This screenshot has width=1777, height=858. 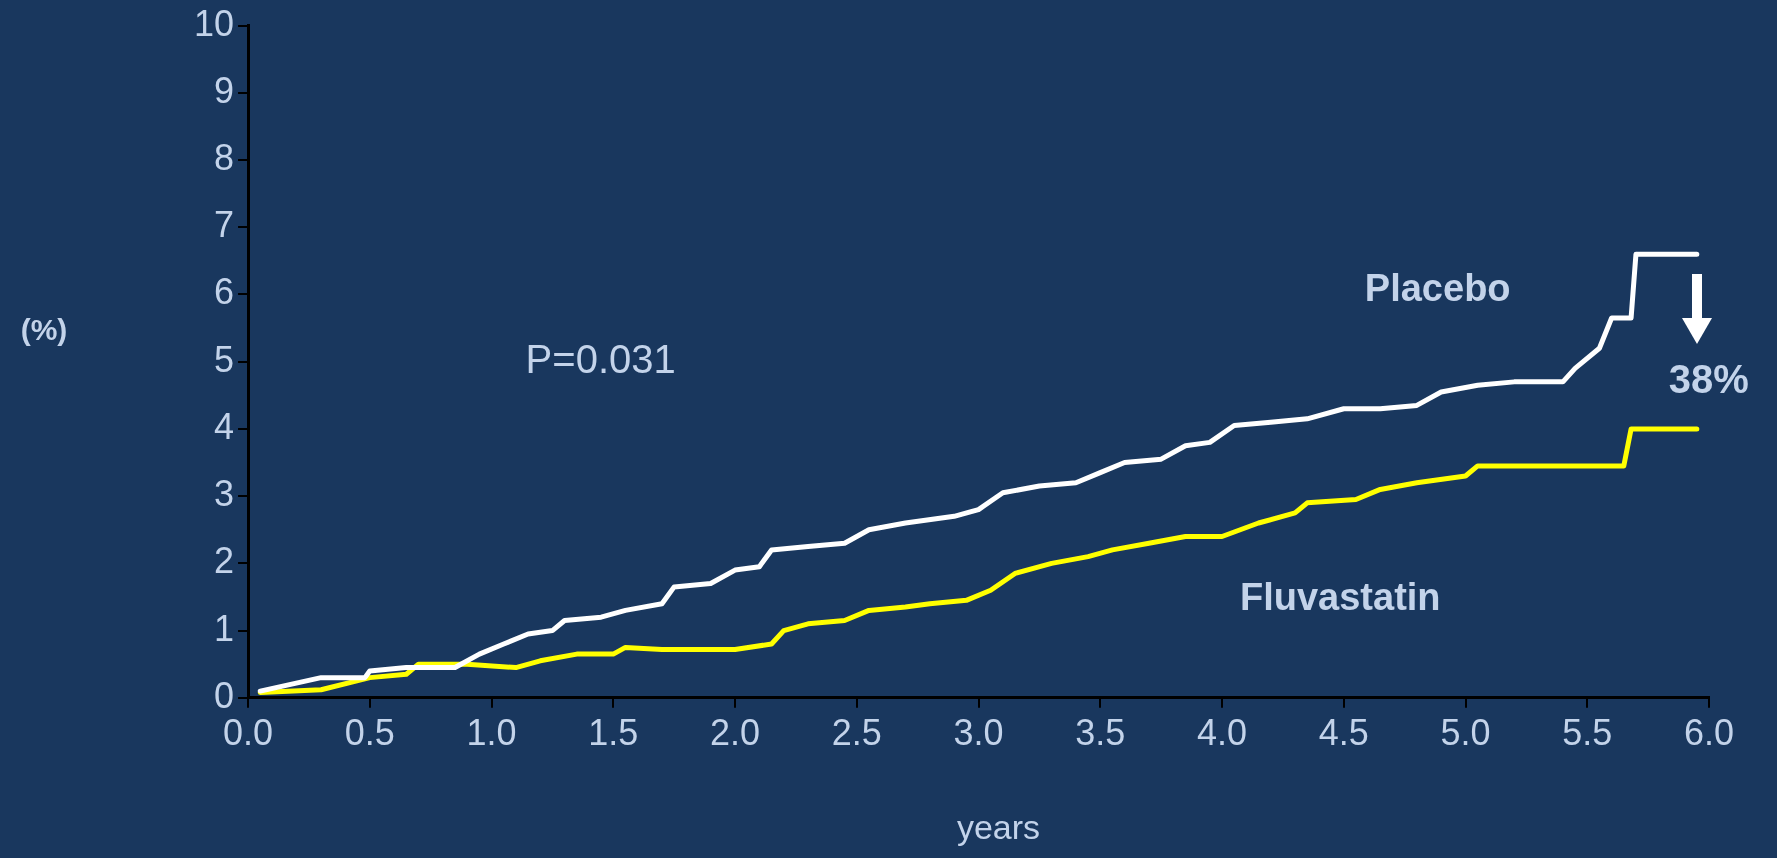 What do you see at coordinates (224, 225) in the screenshot?
I see `y-tick-label: 7` at bounding box center [224, 225].